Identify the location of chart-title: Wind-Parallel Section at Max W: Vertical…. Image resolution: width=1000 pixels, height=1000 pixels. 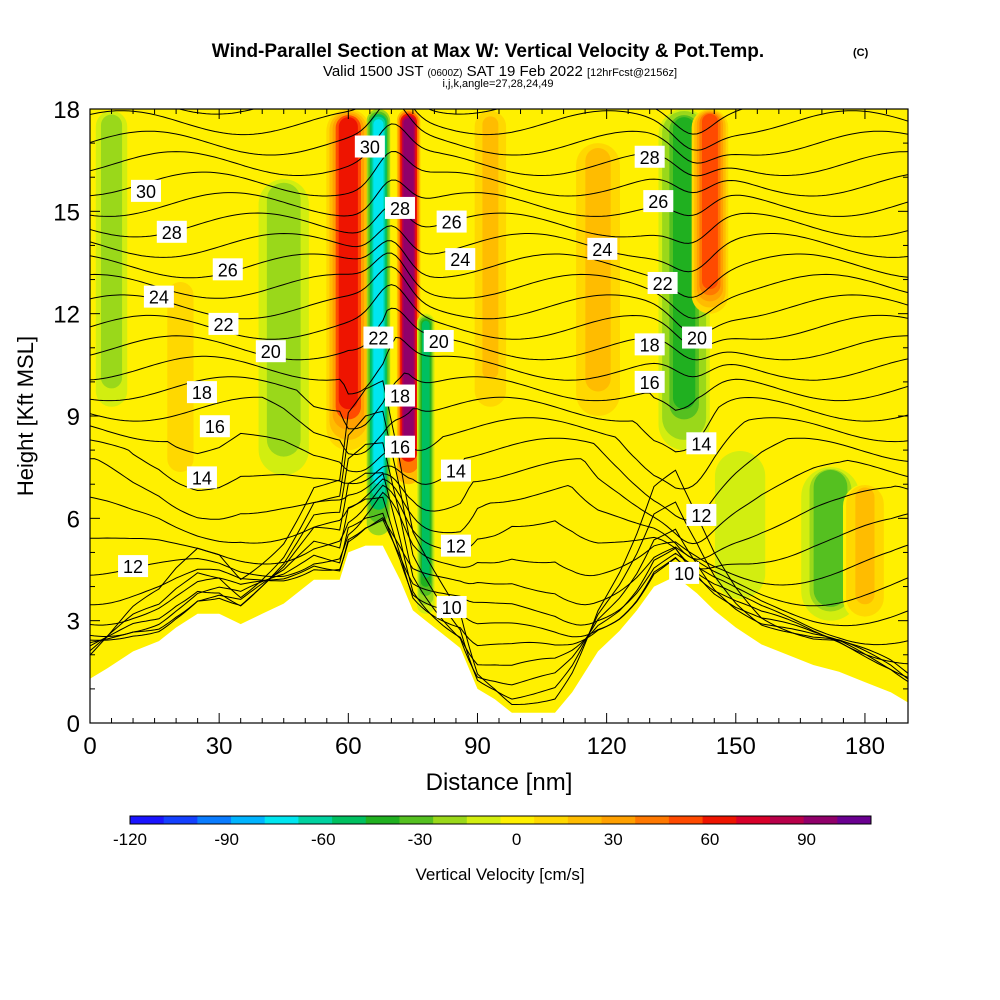
(488, 51).